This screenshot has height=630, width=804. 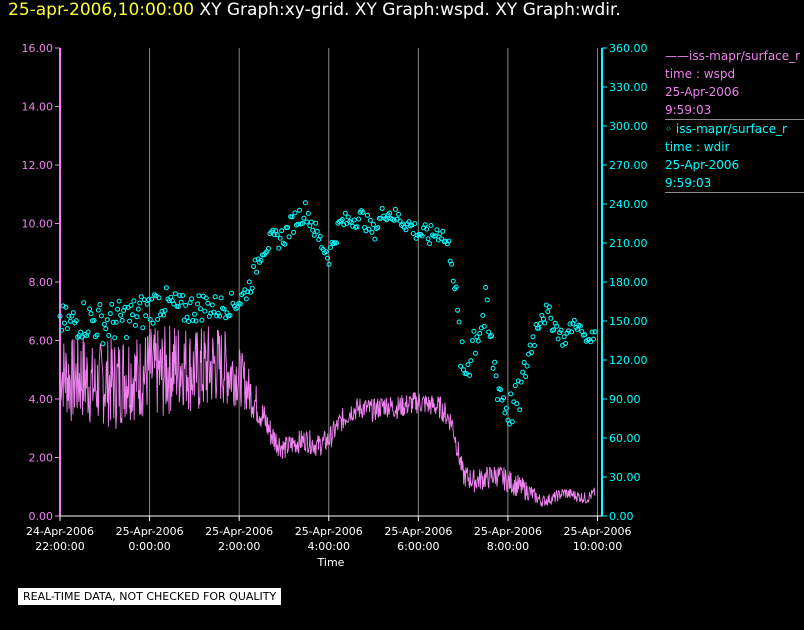 What do you see at coordinates (625, 438) in the screenshot?
I see `y-tick-label-right: 60.00` at bounding box center [625, 438].